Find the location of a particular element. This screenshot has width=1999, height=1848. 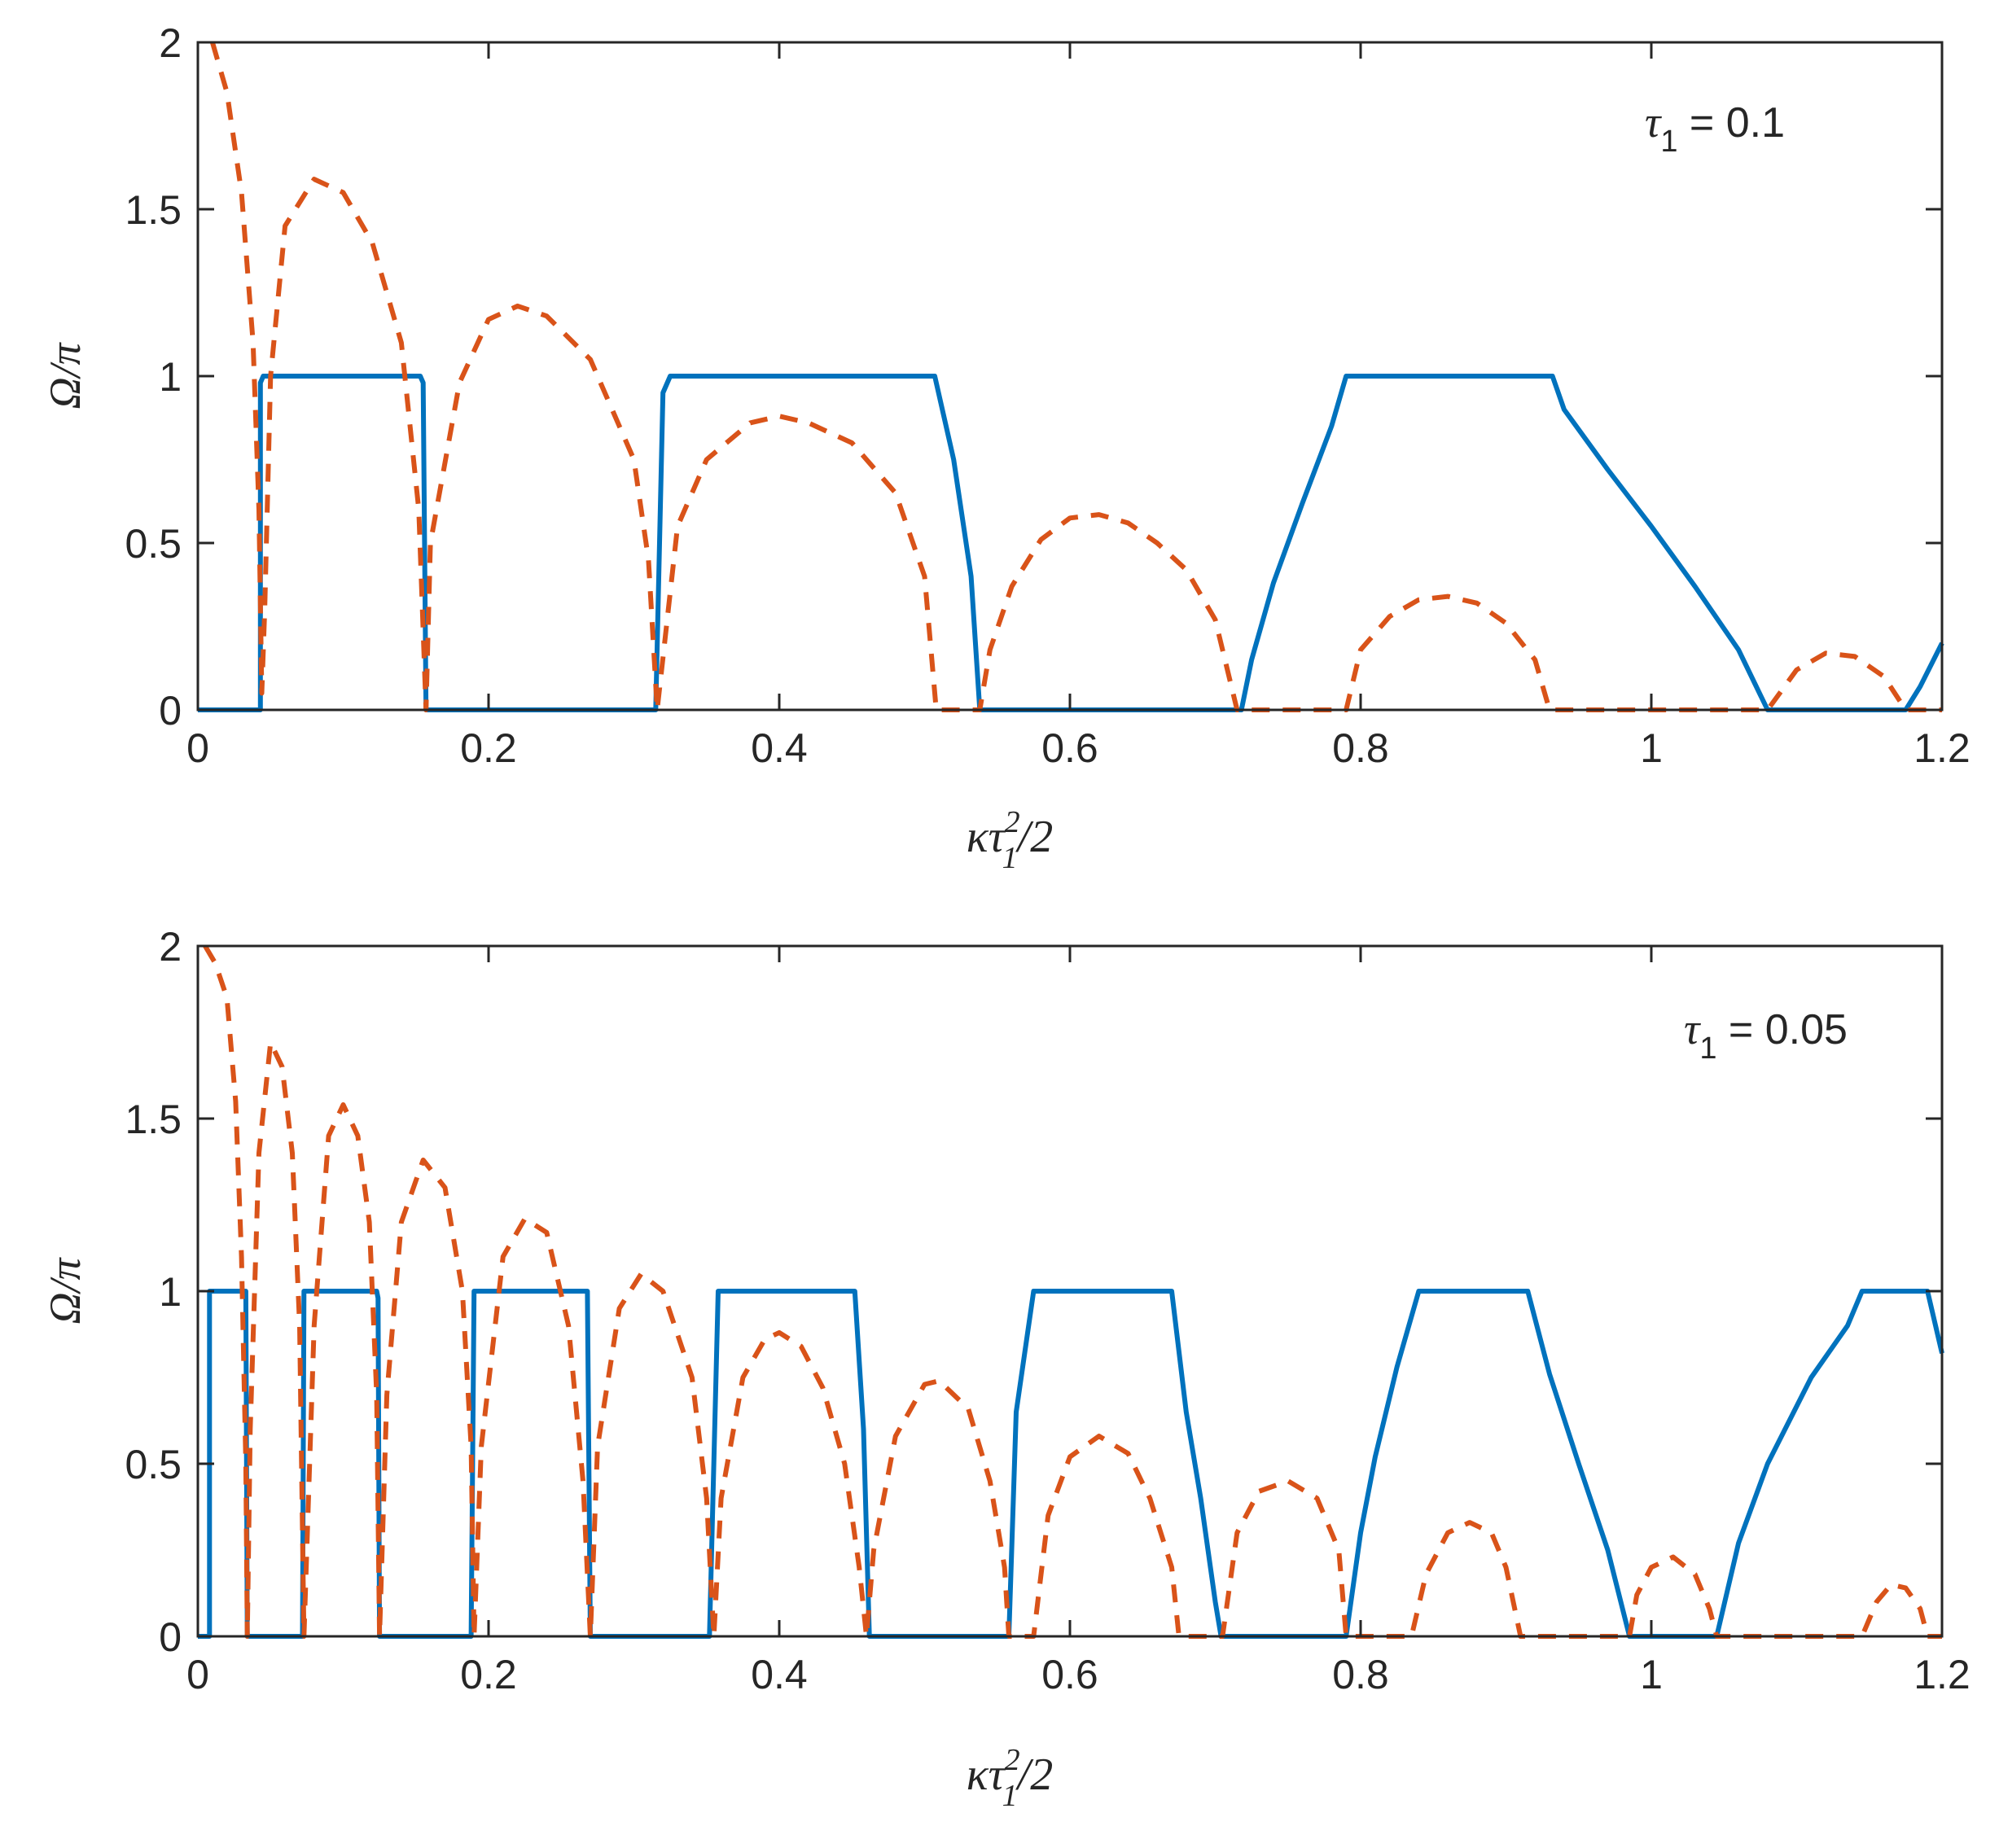

panel-annotation: τ1 = 0.05 is located at coordinates (1766, 1035).